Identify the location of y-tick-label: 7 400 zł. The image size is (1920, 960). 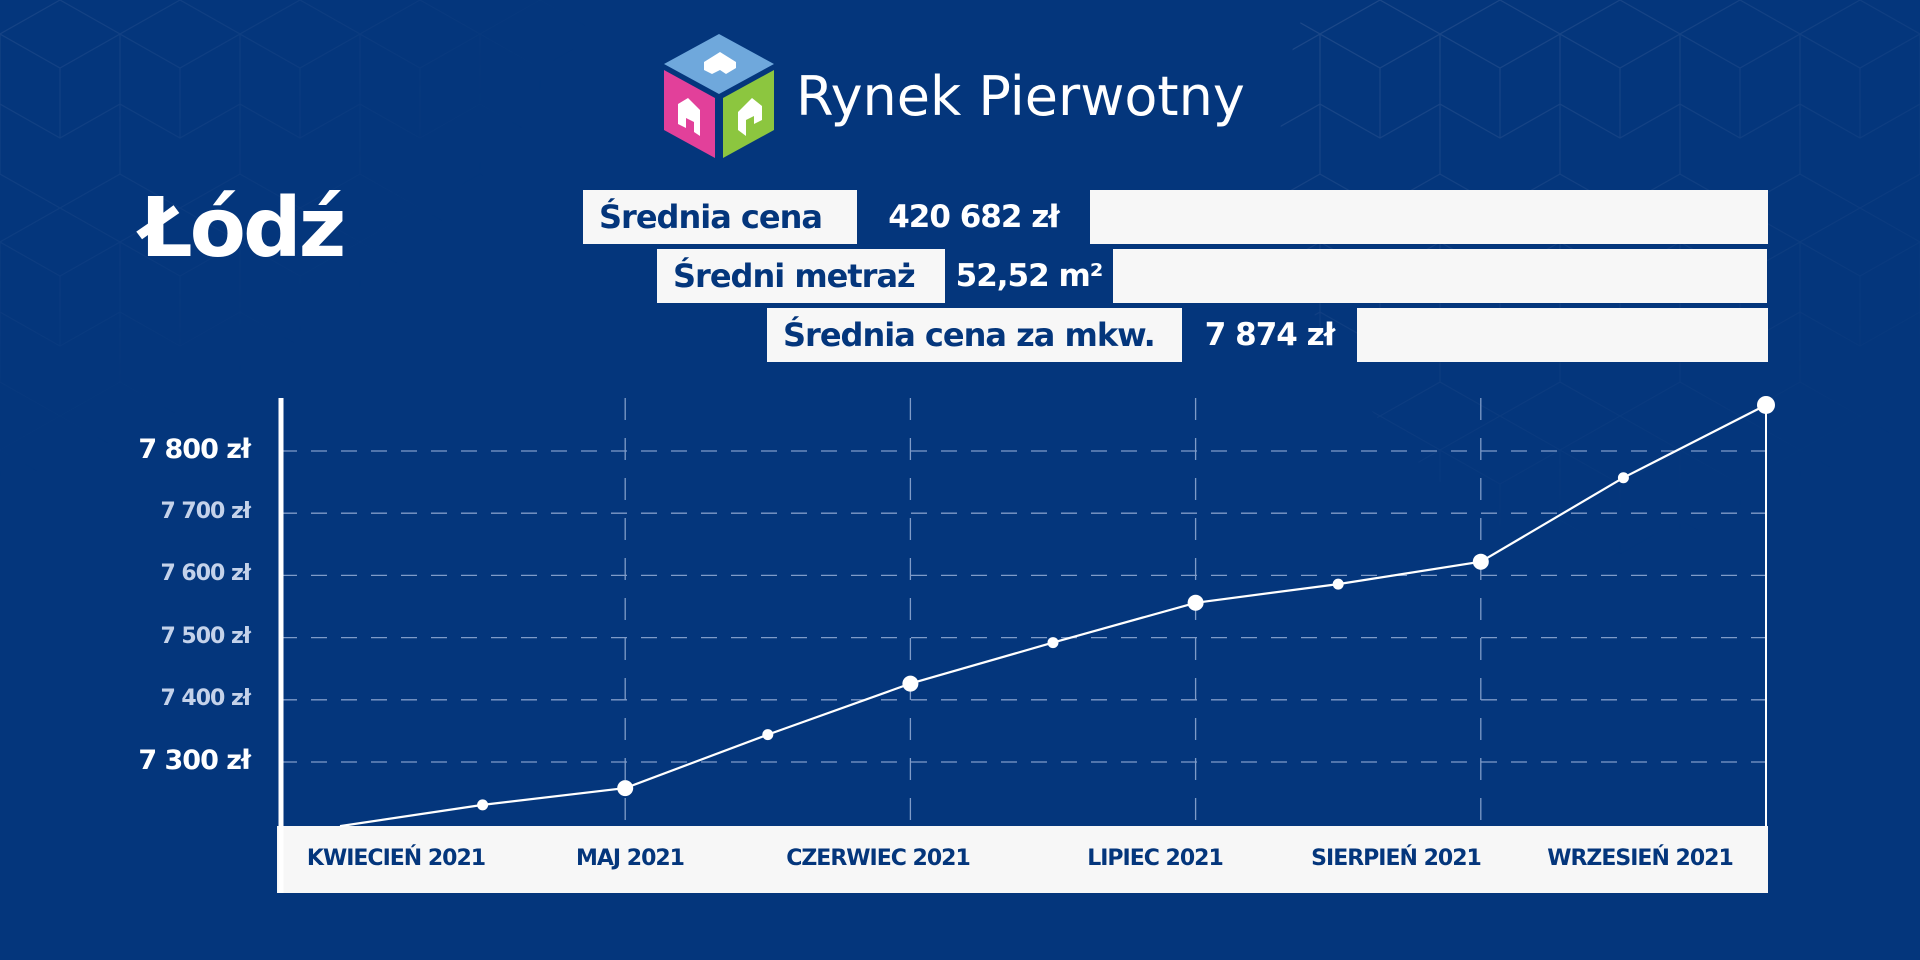
(205, 698).